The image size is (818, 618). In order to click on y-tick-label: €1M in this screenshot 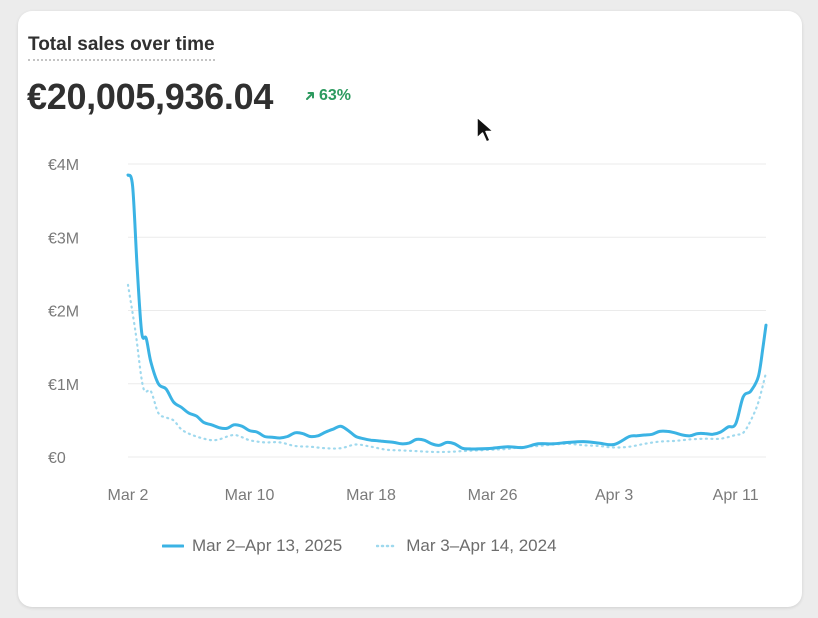, I will do `click(63, 385)`.